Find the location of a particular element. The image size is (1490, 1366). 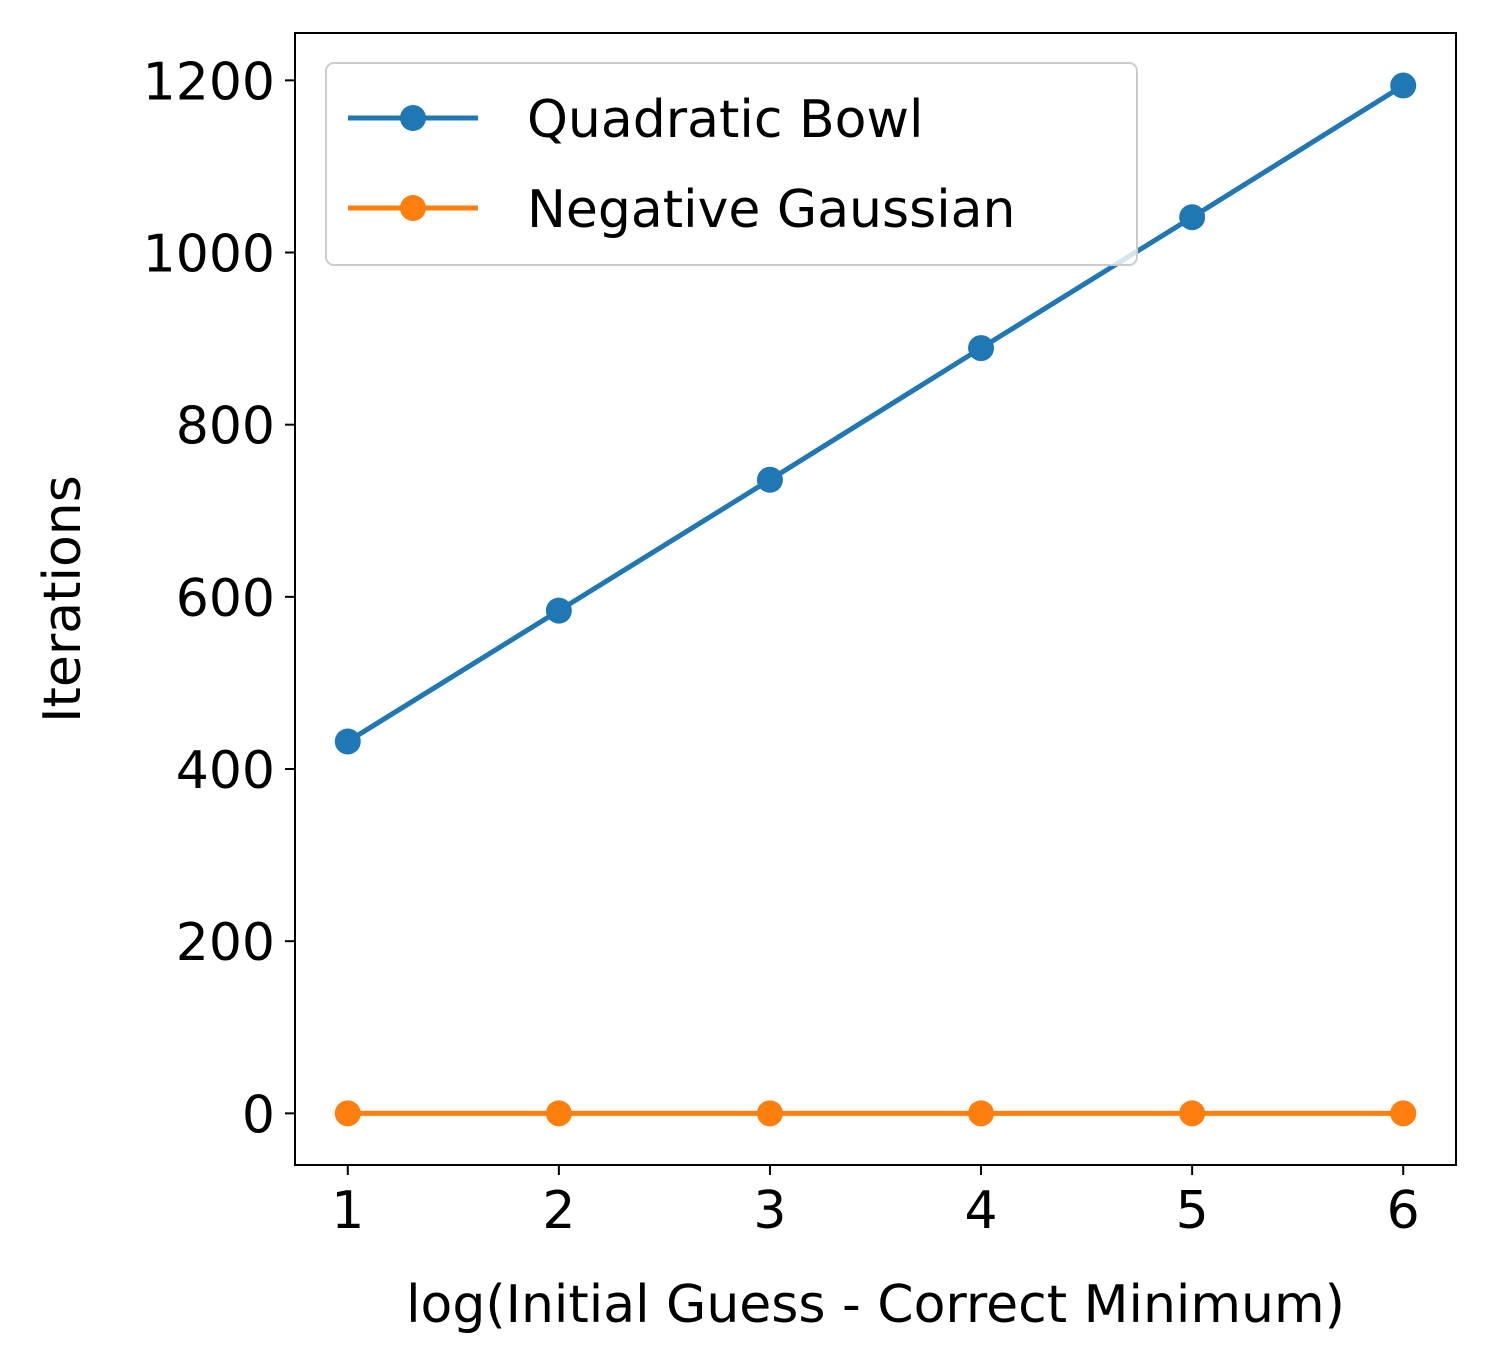

x-tick-label: 1 is located at coordinates (347, 1211).